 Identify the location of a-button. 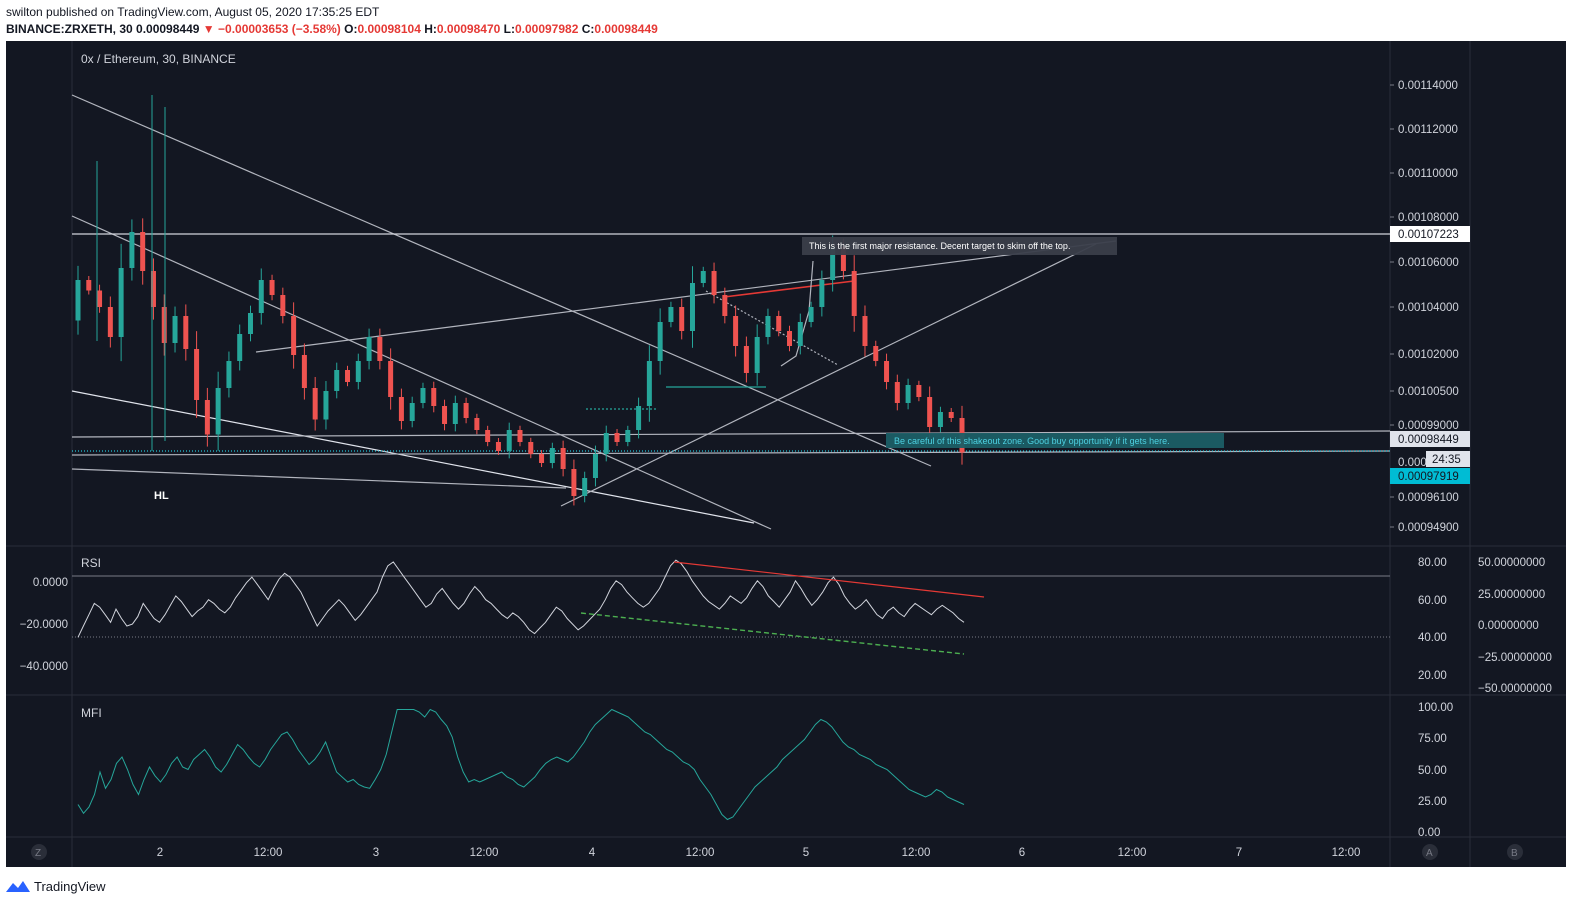
(1430, 852).